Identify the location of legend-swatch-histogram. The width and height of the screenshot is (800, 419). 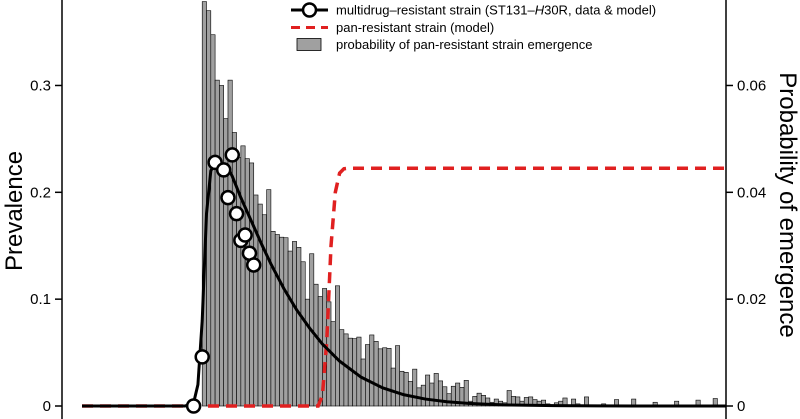
(309, 44).